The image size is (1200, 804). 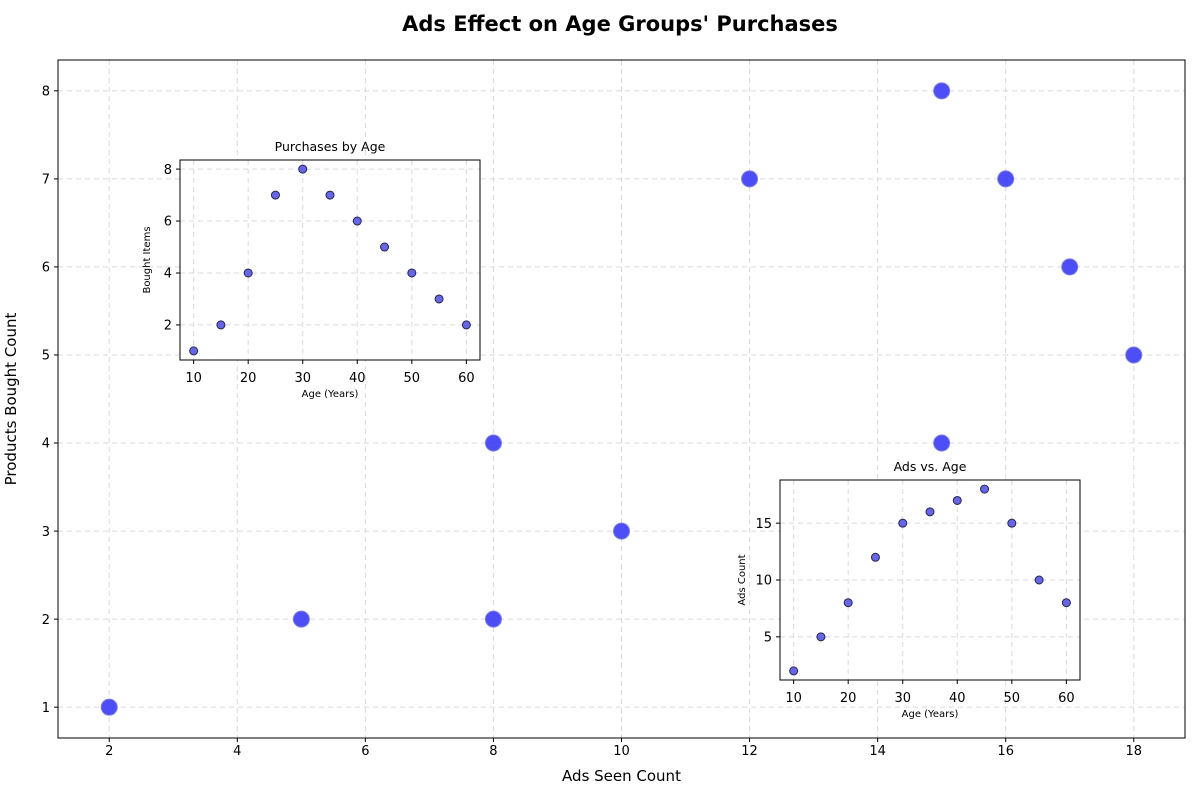 What do you see at coordinates (11, 399) in the screenshot?
I see `y-axis-label: Products Bought Count` at bounding box center [11, 399].